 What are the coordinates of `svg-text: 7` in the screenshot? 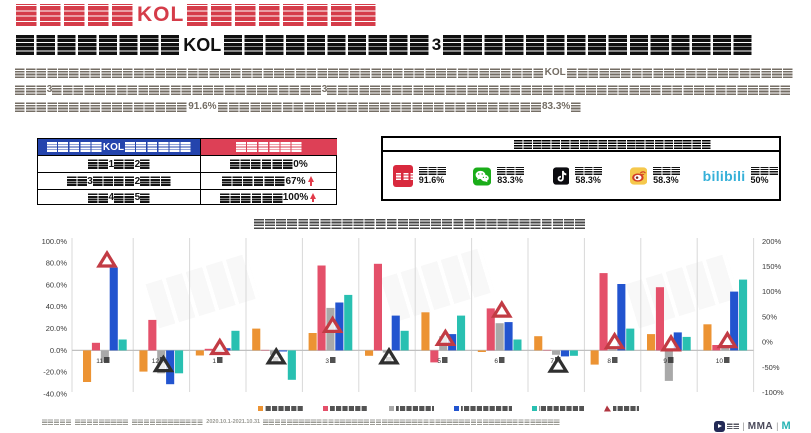 It's located at (552, 361).